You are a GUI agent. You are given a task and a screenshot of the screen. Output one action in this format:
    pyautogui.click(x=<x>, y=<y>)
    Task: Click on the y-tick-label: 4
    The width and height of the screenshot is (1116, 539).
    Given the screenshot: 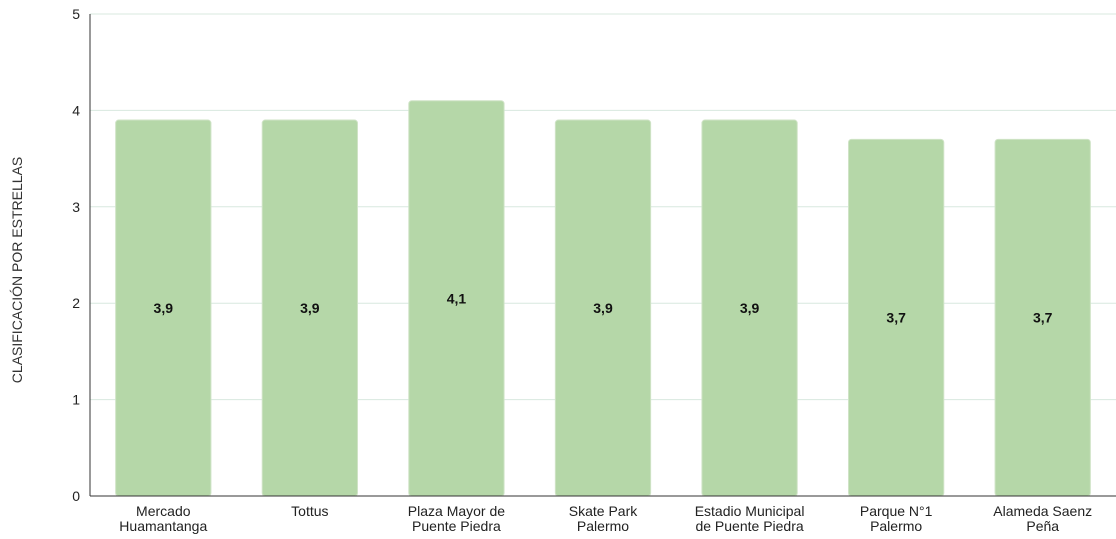 What is the action you would take?
    pyautogui.click(x=76, y=110)
    